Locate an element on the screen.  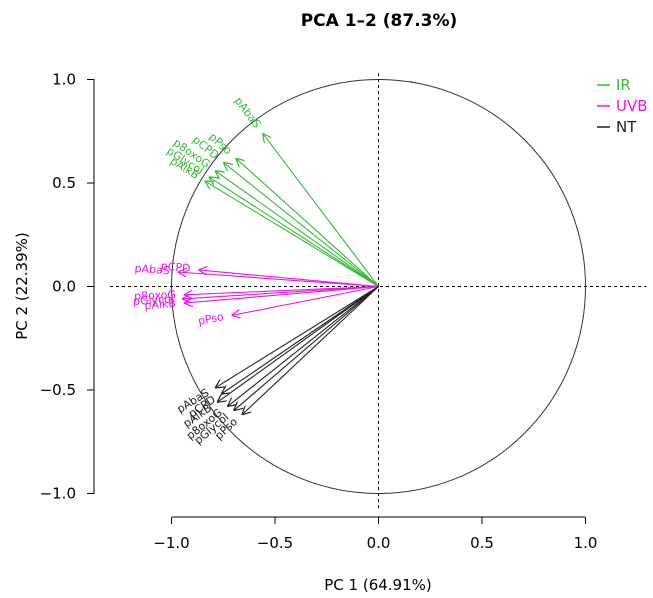
vector-nt-palkb is located at coordinates (298, 344).